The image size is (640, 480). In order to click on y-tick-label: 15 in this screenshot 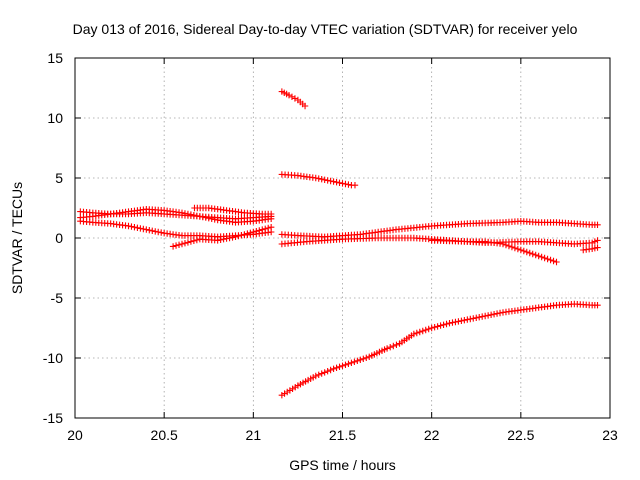, I will do `click(55, 58)`.